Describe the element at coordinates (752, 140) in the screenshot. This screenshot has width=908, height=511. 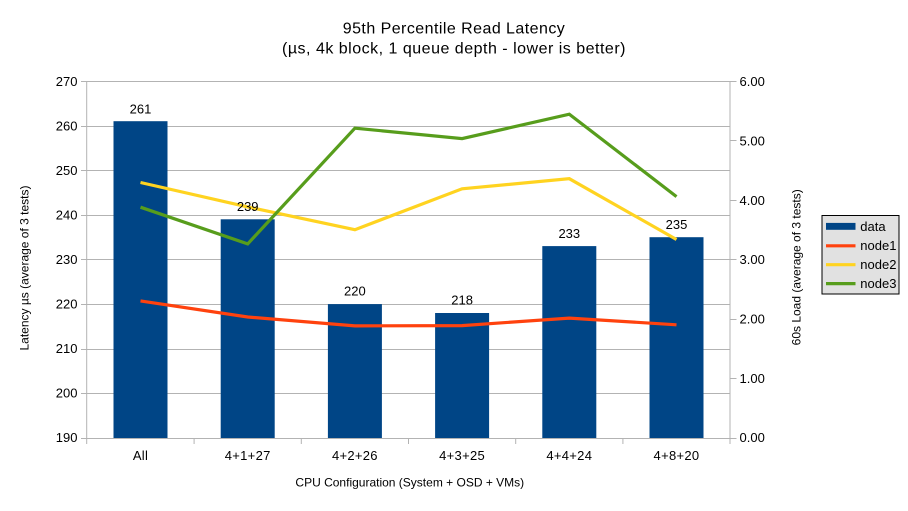
I see `svg-text: 5.00` at that location.